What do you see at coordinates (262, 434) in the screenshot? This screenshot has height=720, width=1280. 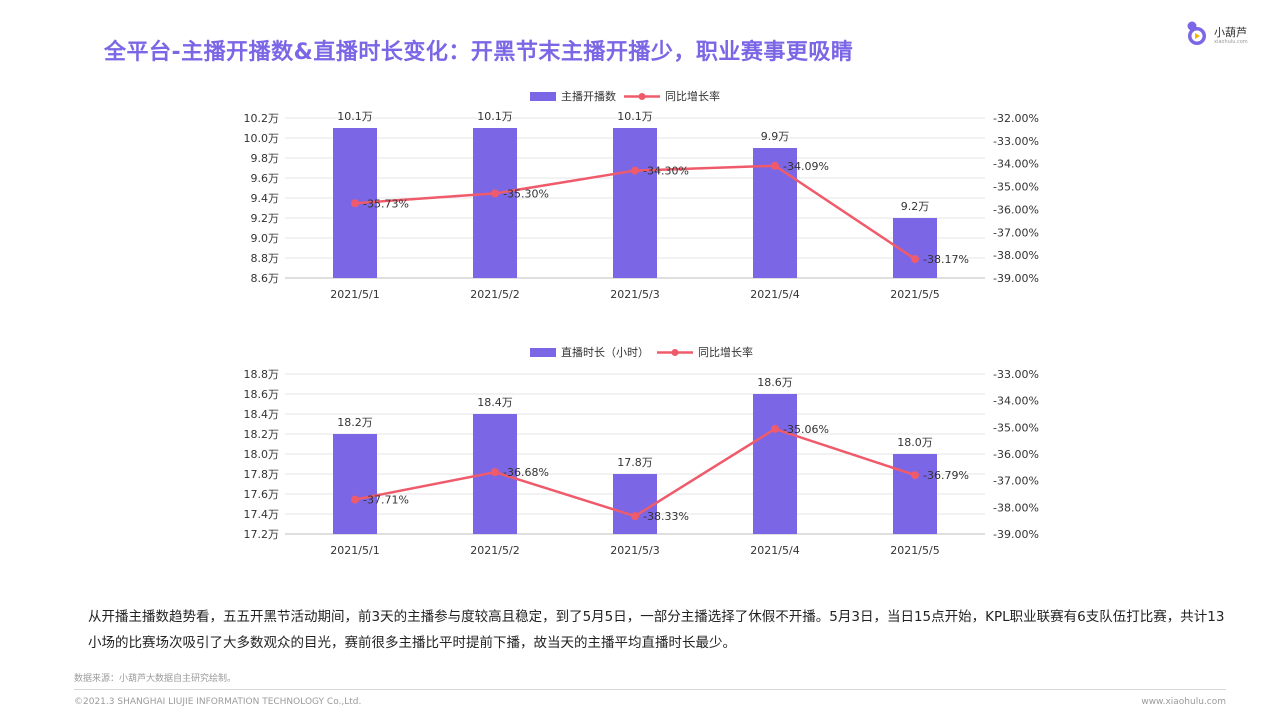 I see `left-tick-label: 18.2万` at bounding box center [262, 434].